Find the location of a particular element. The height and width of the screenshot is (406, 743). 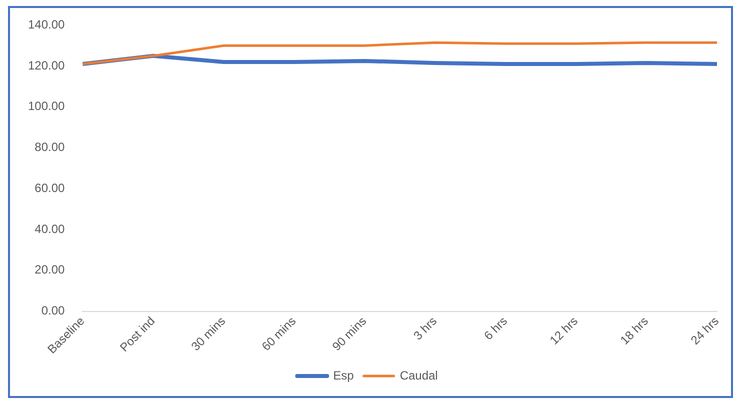

y-tick-label: 0.00 is located at coordinates (53, 311).